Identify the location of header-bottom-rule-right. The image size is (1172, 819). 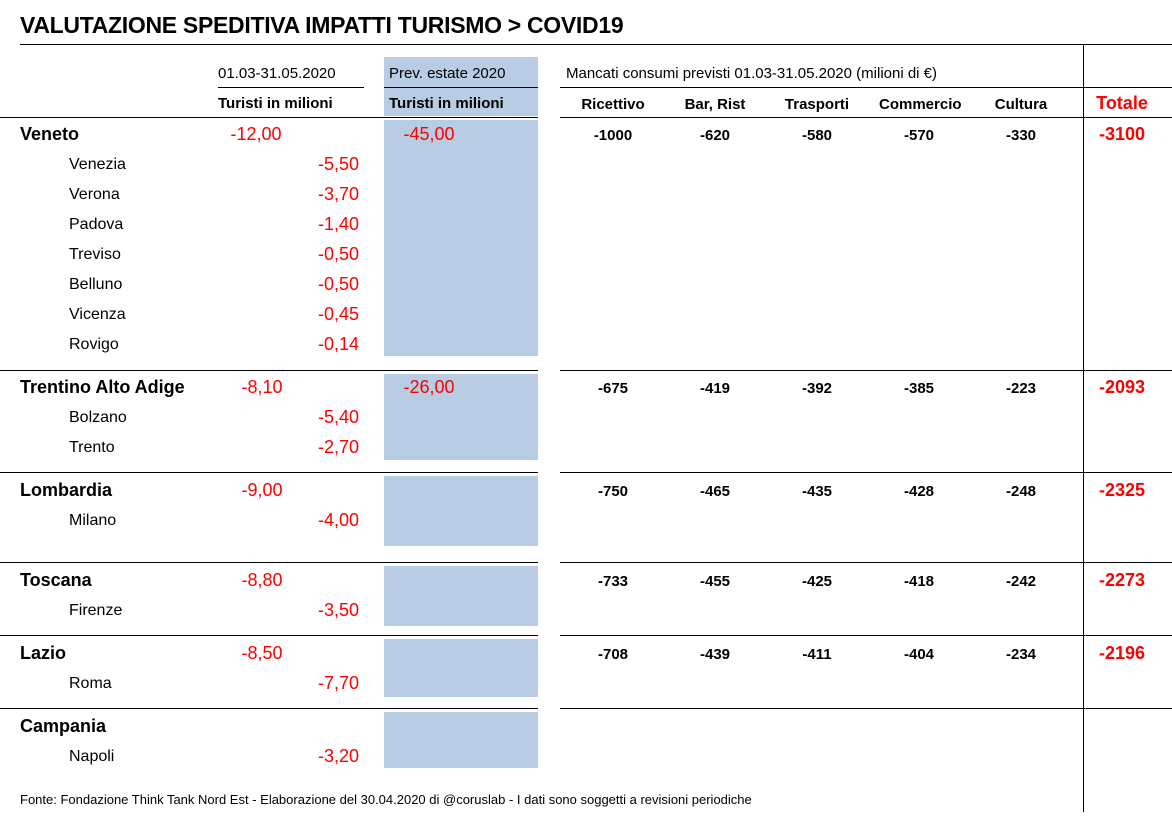
(866, 117).